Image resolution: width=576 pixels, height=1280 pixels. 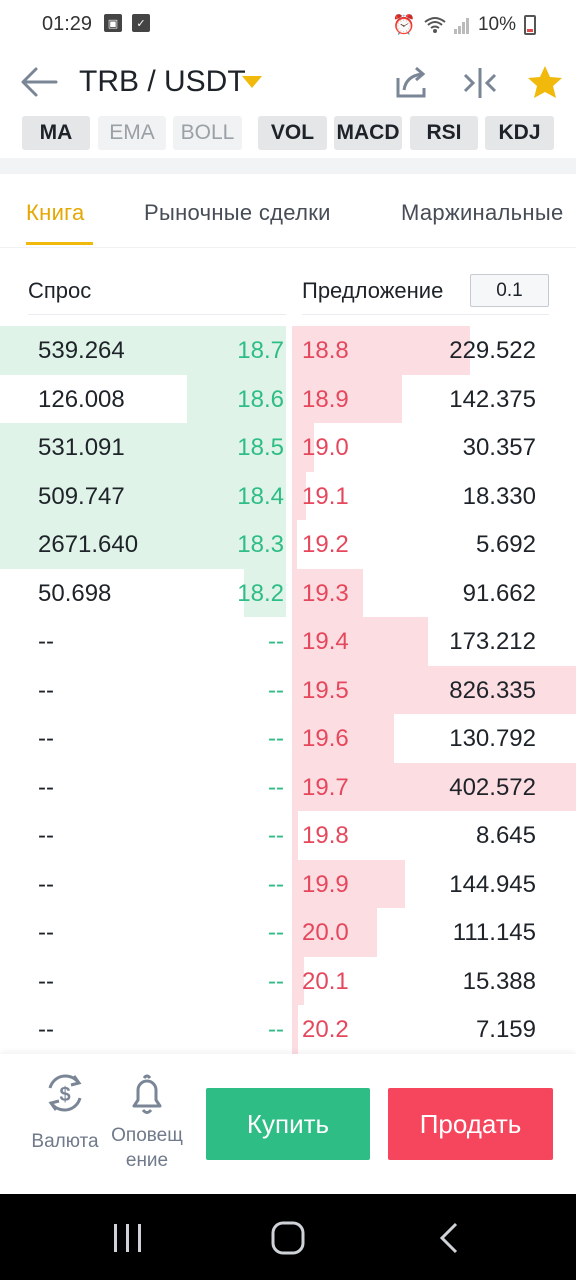 What do you see at coordinates (411, 83) in the screenshot?
I see `share-icon` at bounding box center [411, 83].